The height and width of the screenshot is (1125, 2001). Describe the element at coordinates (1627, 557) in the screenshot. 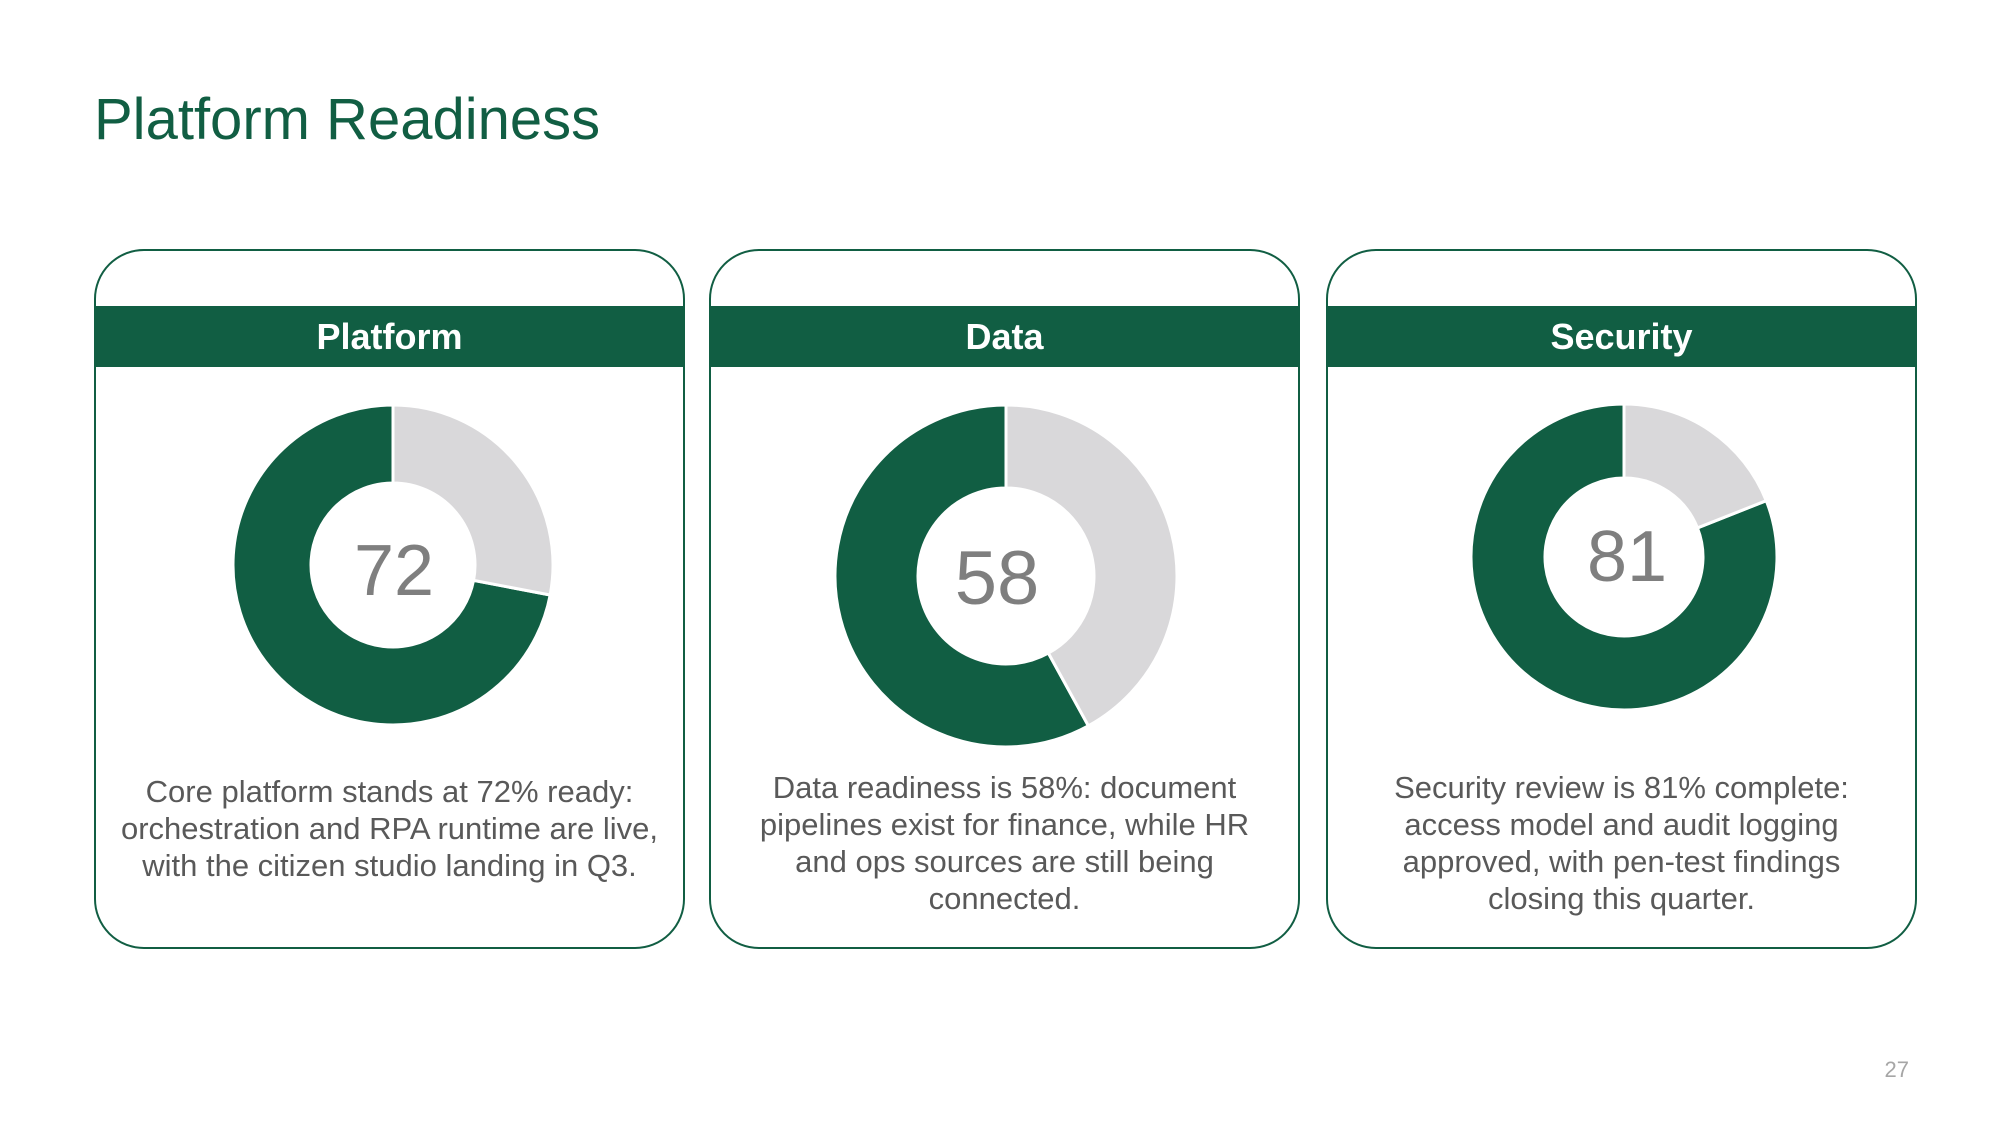

I see `donut-center-value: 81` at that location.